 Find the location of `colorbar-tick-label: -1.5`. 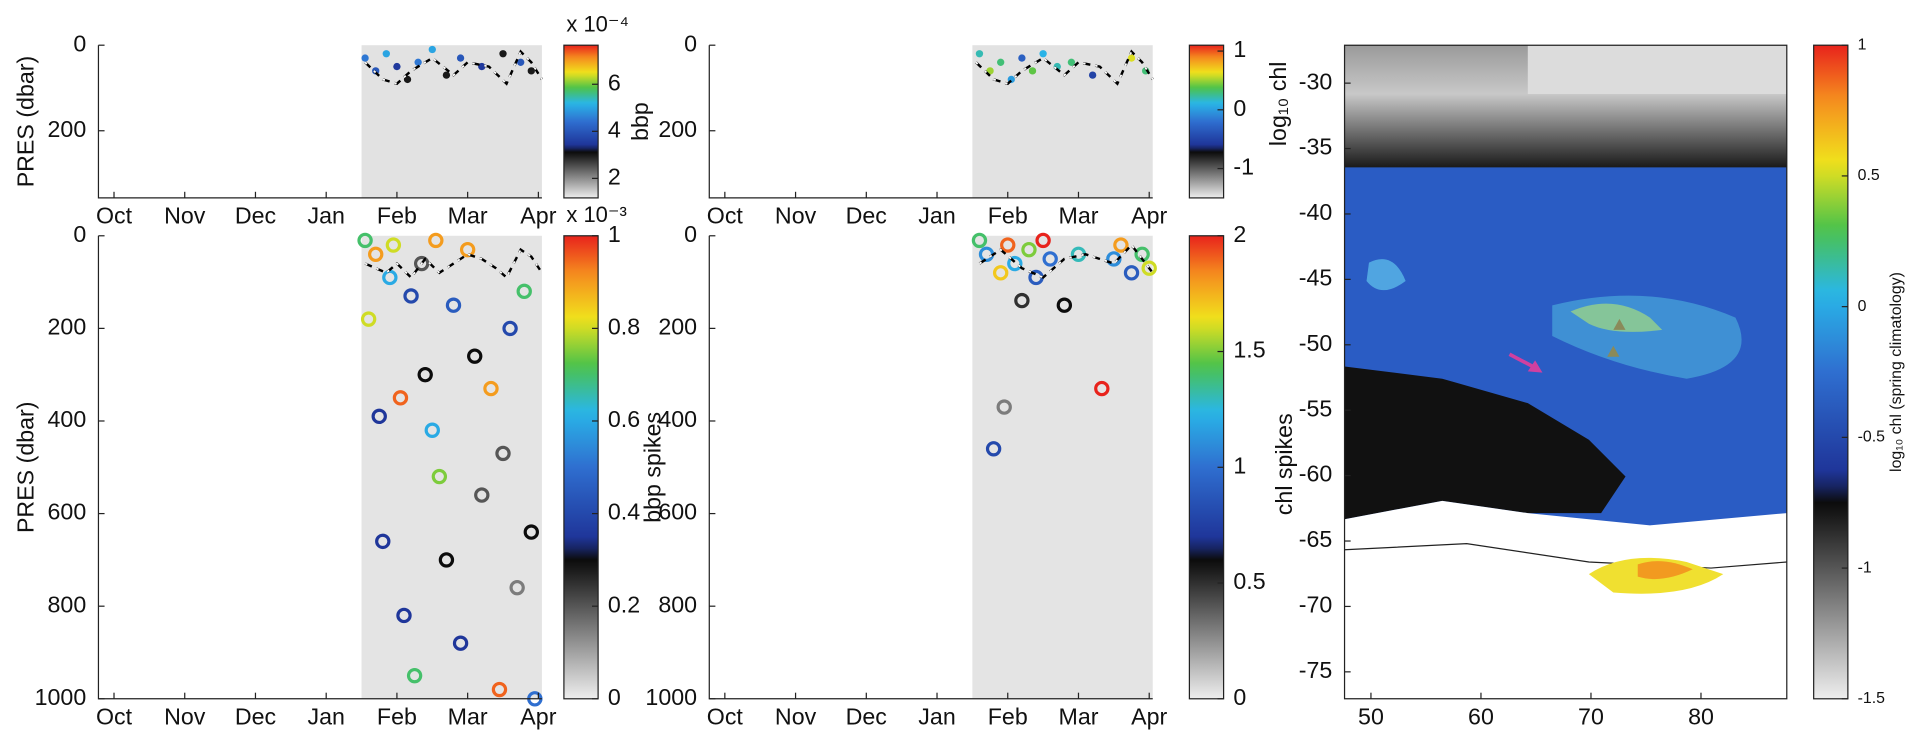

colorbar-tick-label: -1.5 is located at coordinates (1872, 698).